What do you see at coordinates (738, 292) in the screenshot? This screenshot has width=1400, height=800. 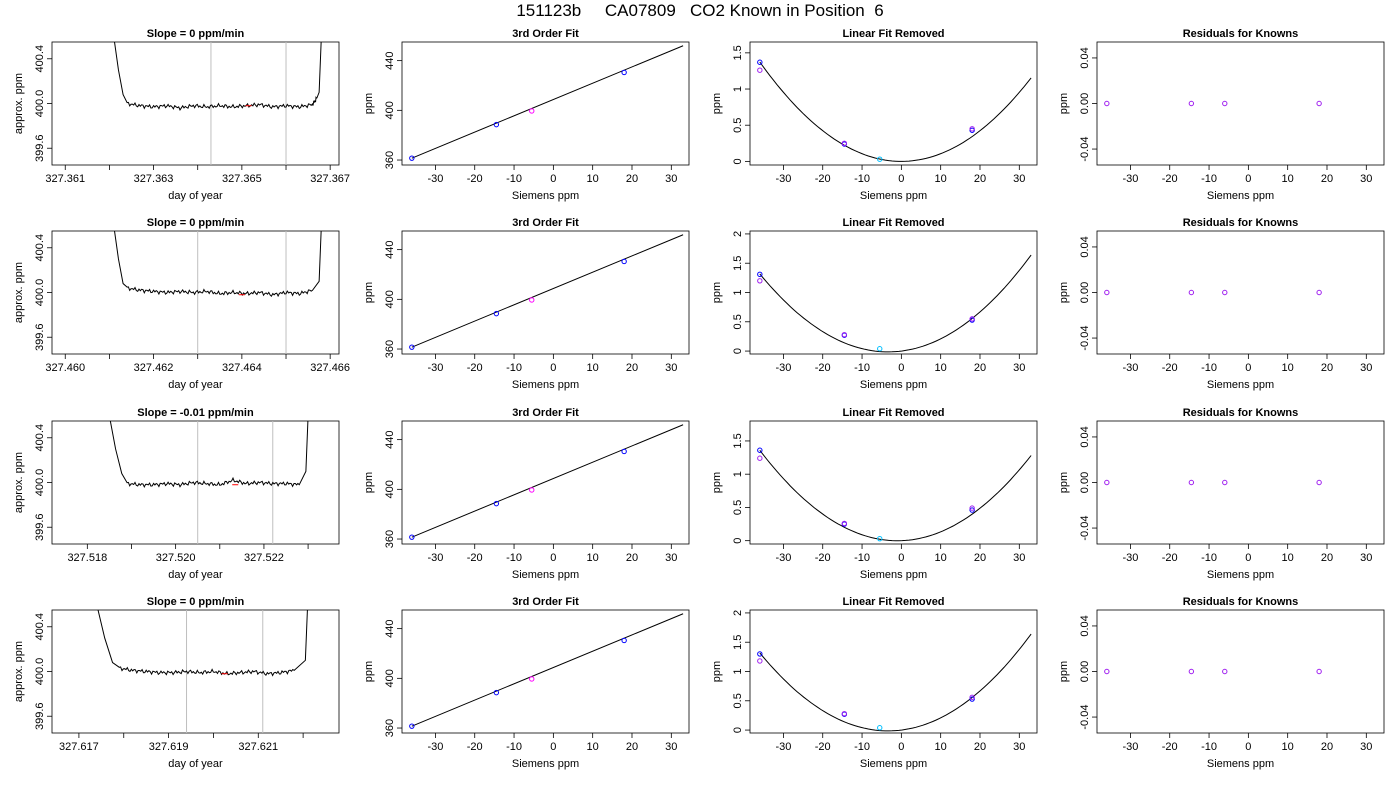 I see `y-tick-label: 1` at bounding box center [738, 292].